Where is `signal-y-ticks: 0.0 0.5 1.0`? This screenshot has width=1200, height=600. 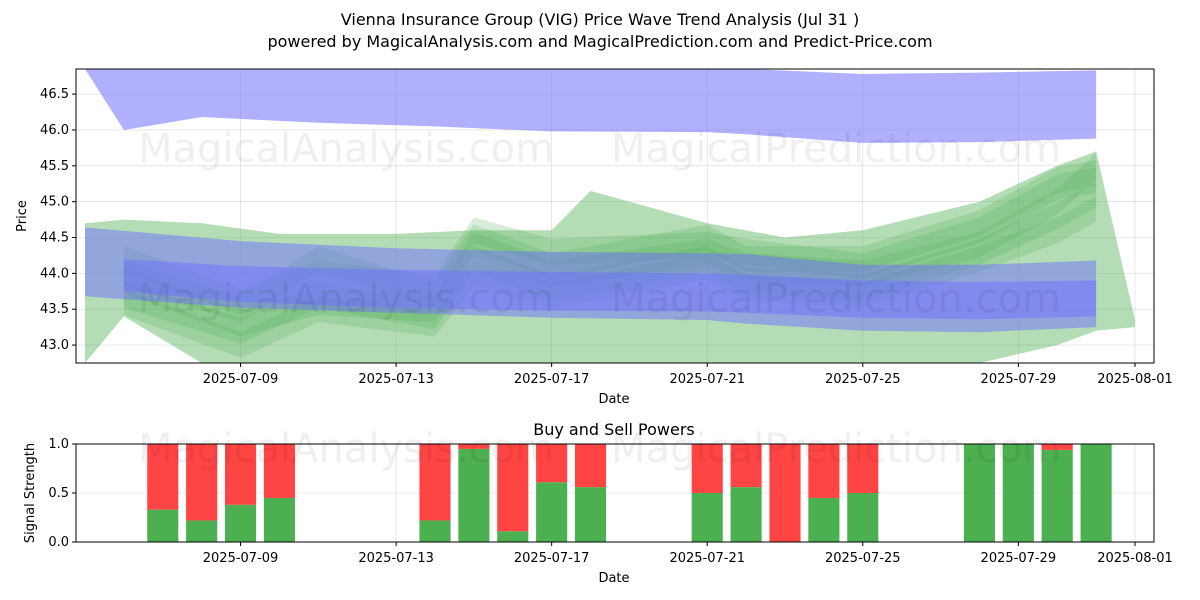
signal-y-ticks: 0.0 0.5 1.0 is located at coordinates (62, 493).